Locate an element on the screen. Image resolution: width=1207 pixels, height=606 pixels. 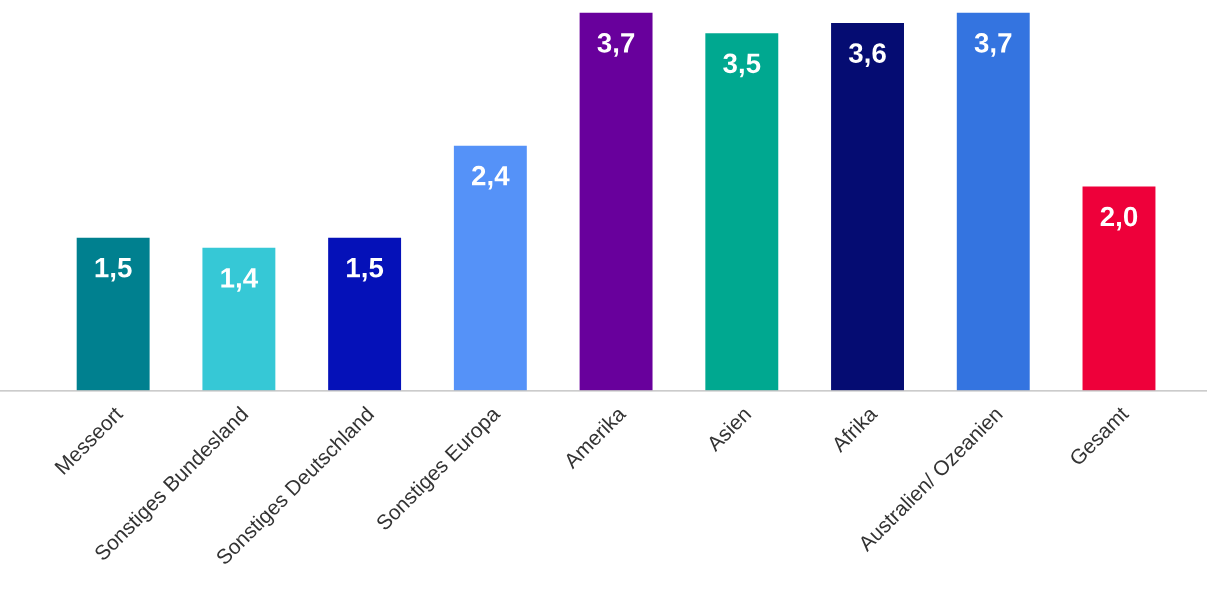
data-label: 2,0 is located at coordinates (1119, 218).